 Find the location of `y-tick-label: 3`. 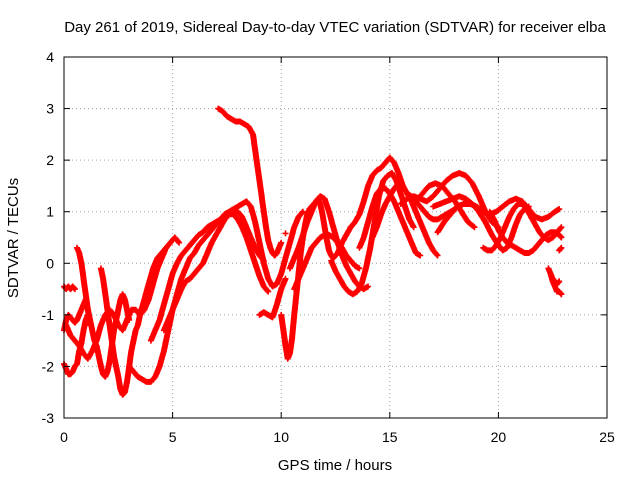

y-tick-label: 3 is located at coordinates (50, 109).